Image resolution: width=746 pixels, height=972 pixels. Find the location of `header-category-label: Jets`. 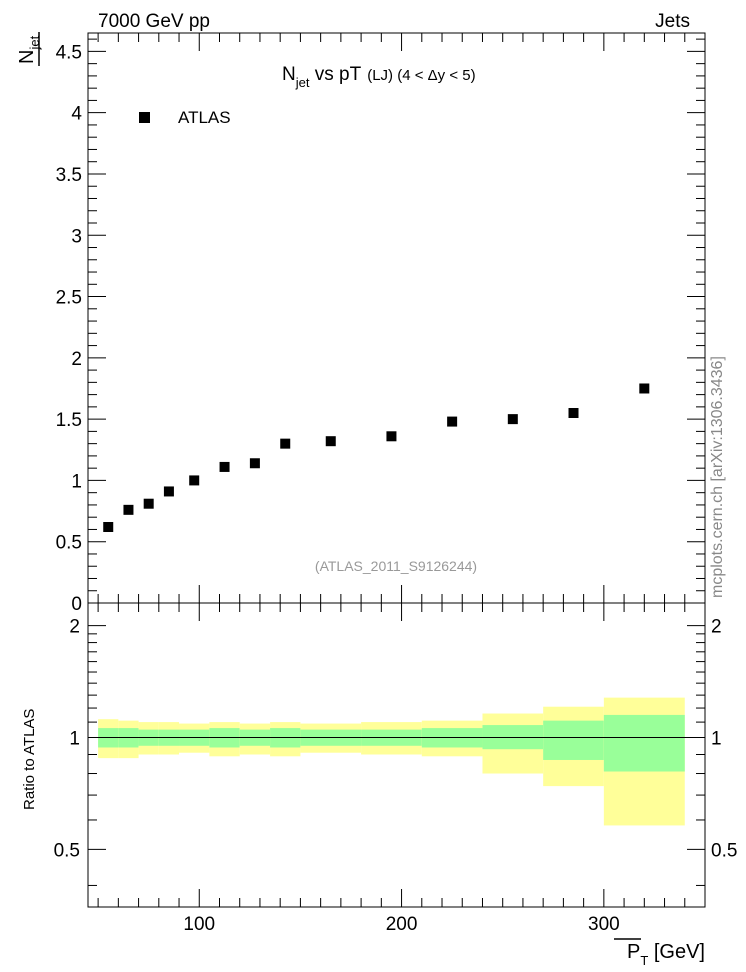

header-category-label: Jets is located at coordinates (672, 21).